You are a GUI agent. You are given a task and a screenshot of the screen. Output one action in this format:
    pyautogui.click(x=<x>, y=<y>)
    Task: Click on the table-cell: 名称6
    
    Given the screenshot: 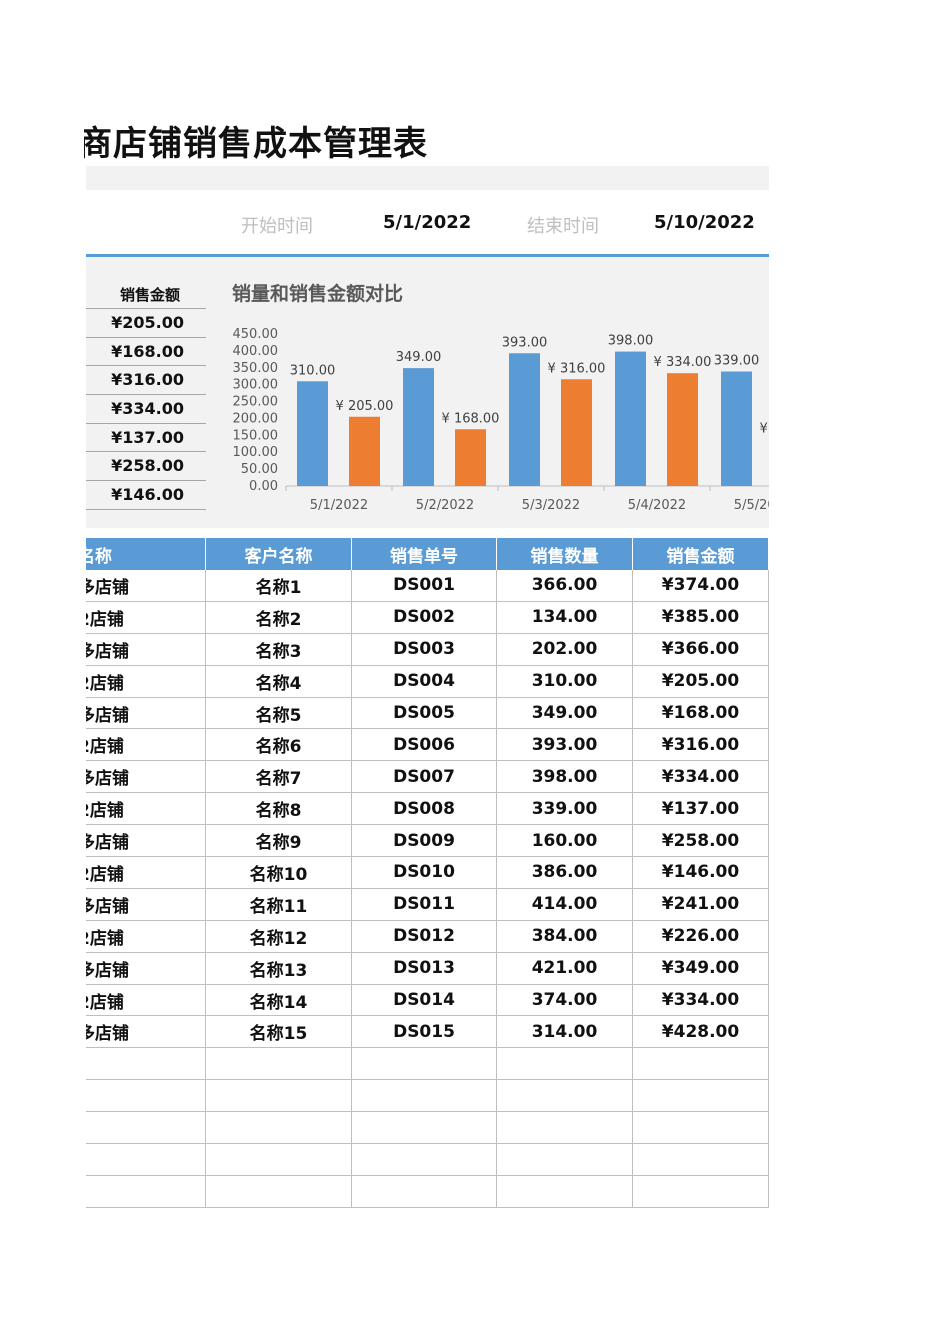 What is the action you would take?
    pyautogui.click(x=279, y=745)
    